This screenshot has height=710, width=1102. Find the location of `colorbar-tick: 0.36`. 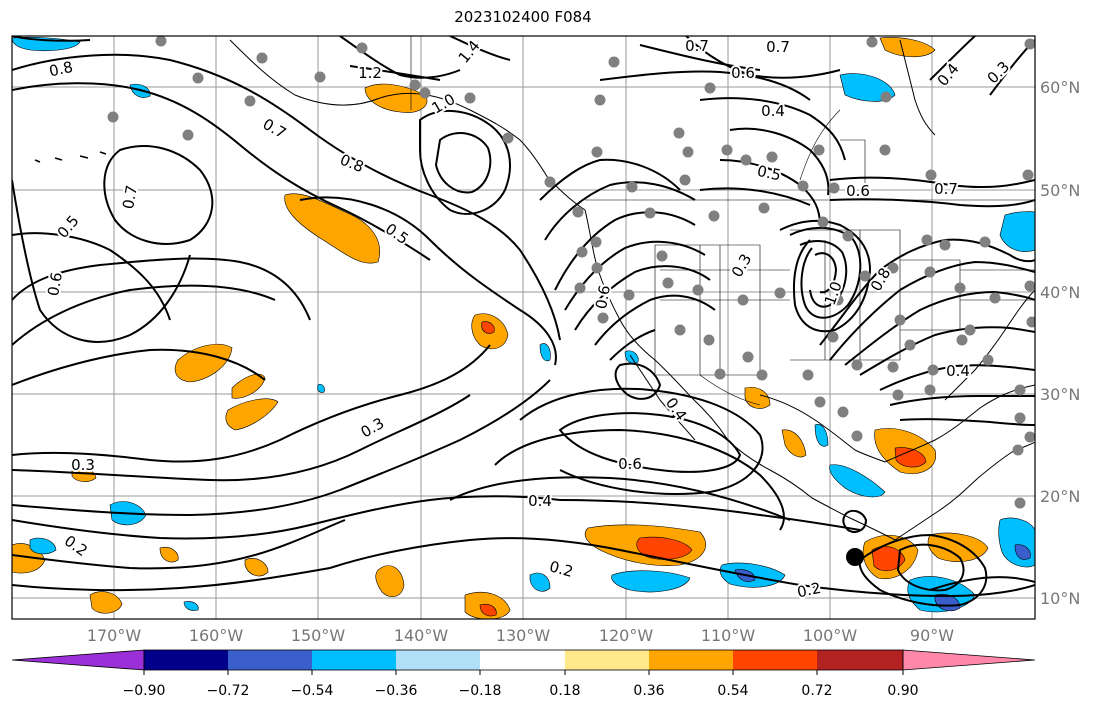

colorbar-tick: 0.36 is located at coordinates (648, 691).